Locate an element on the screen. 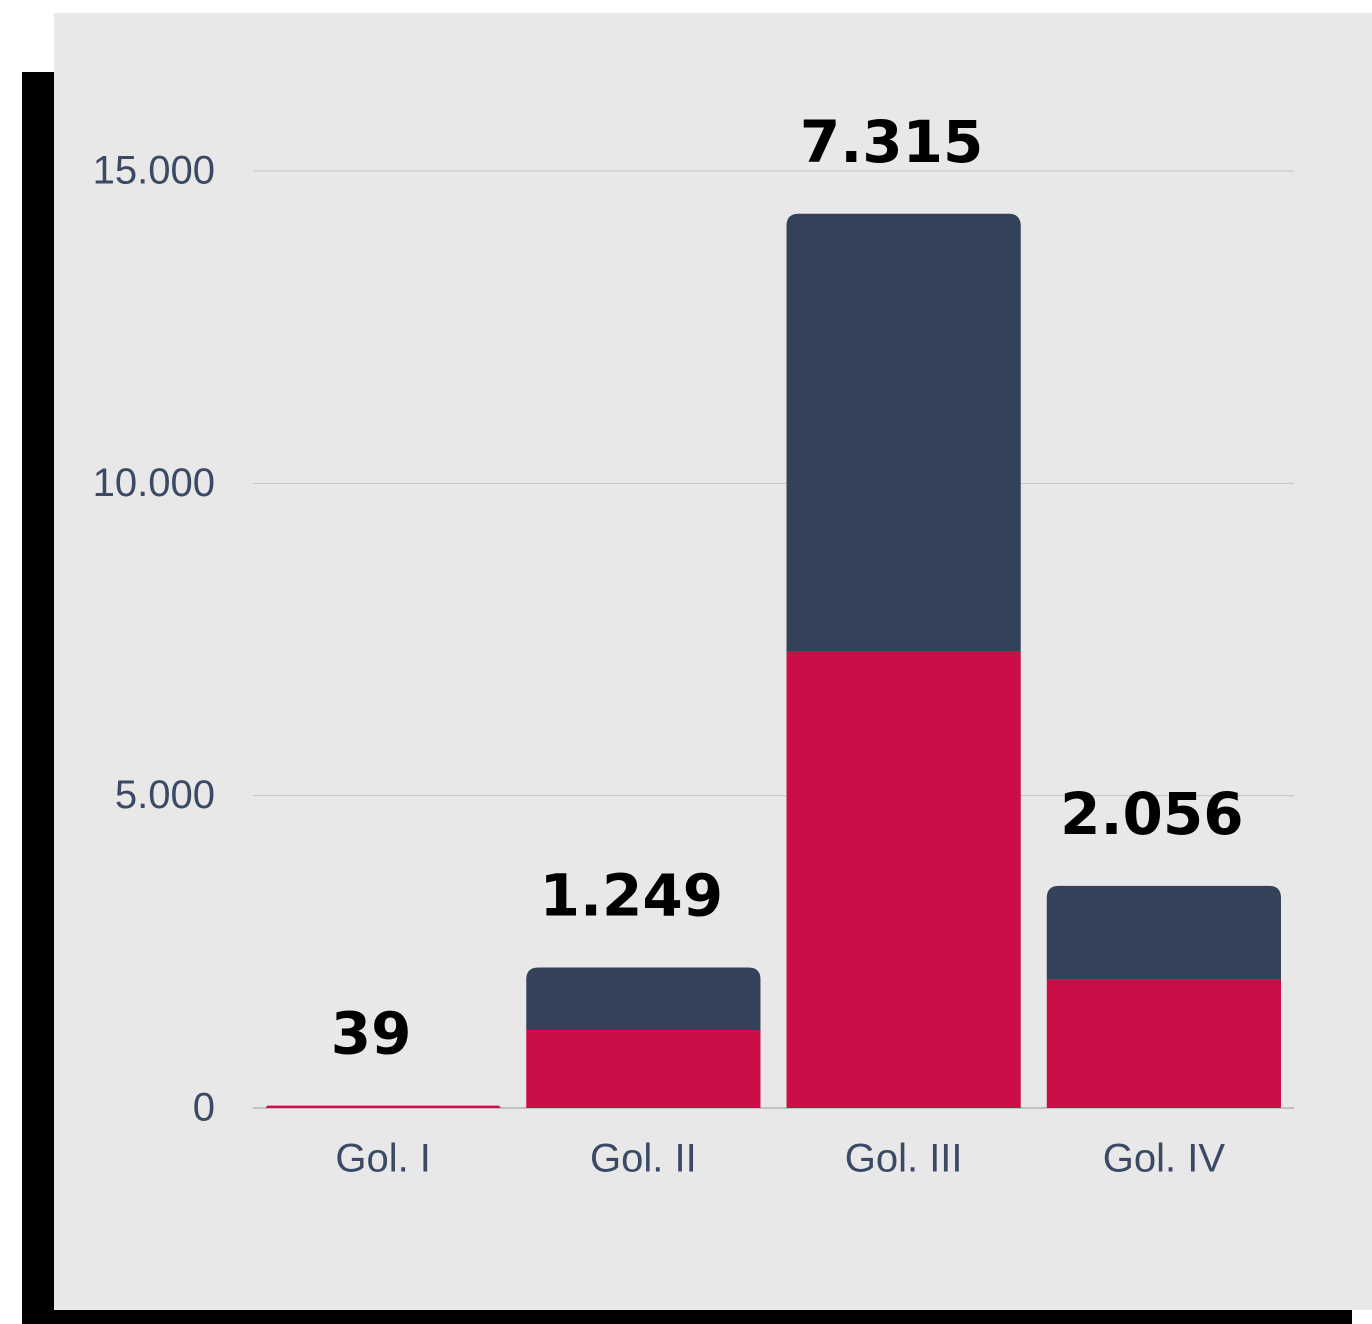 The height and width of the screenshot is (1324, 1372). x-tick-label: Gol. III is located at coordinates (904, 1159).